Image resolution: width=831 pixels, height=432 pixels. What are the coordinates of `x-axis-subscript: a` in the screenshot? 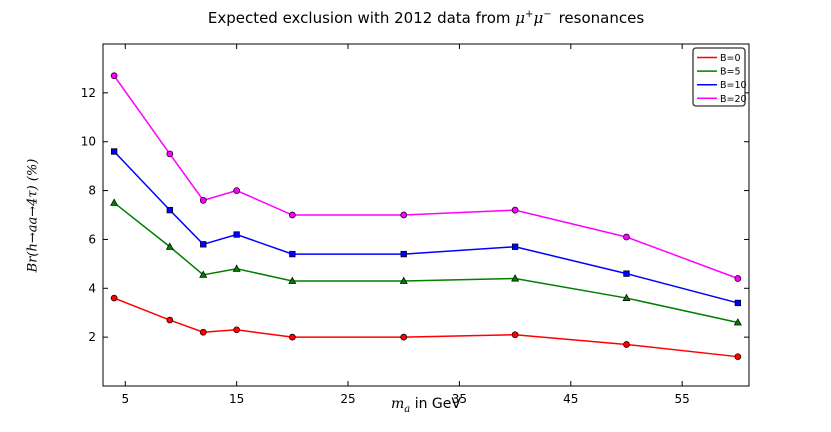 It's located at (407, 409).